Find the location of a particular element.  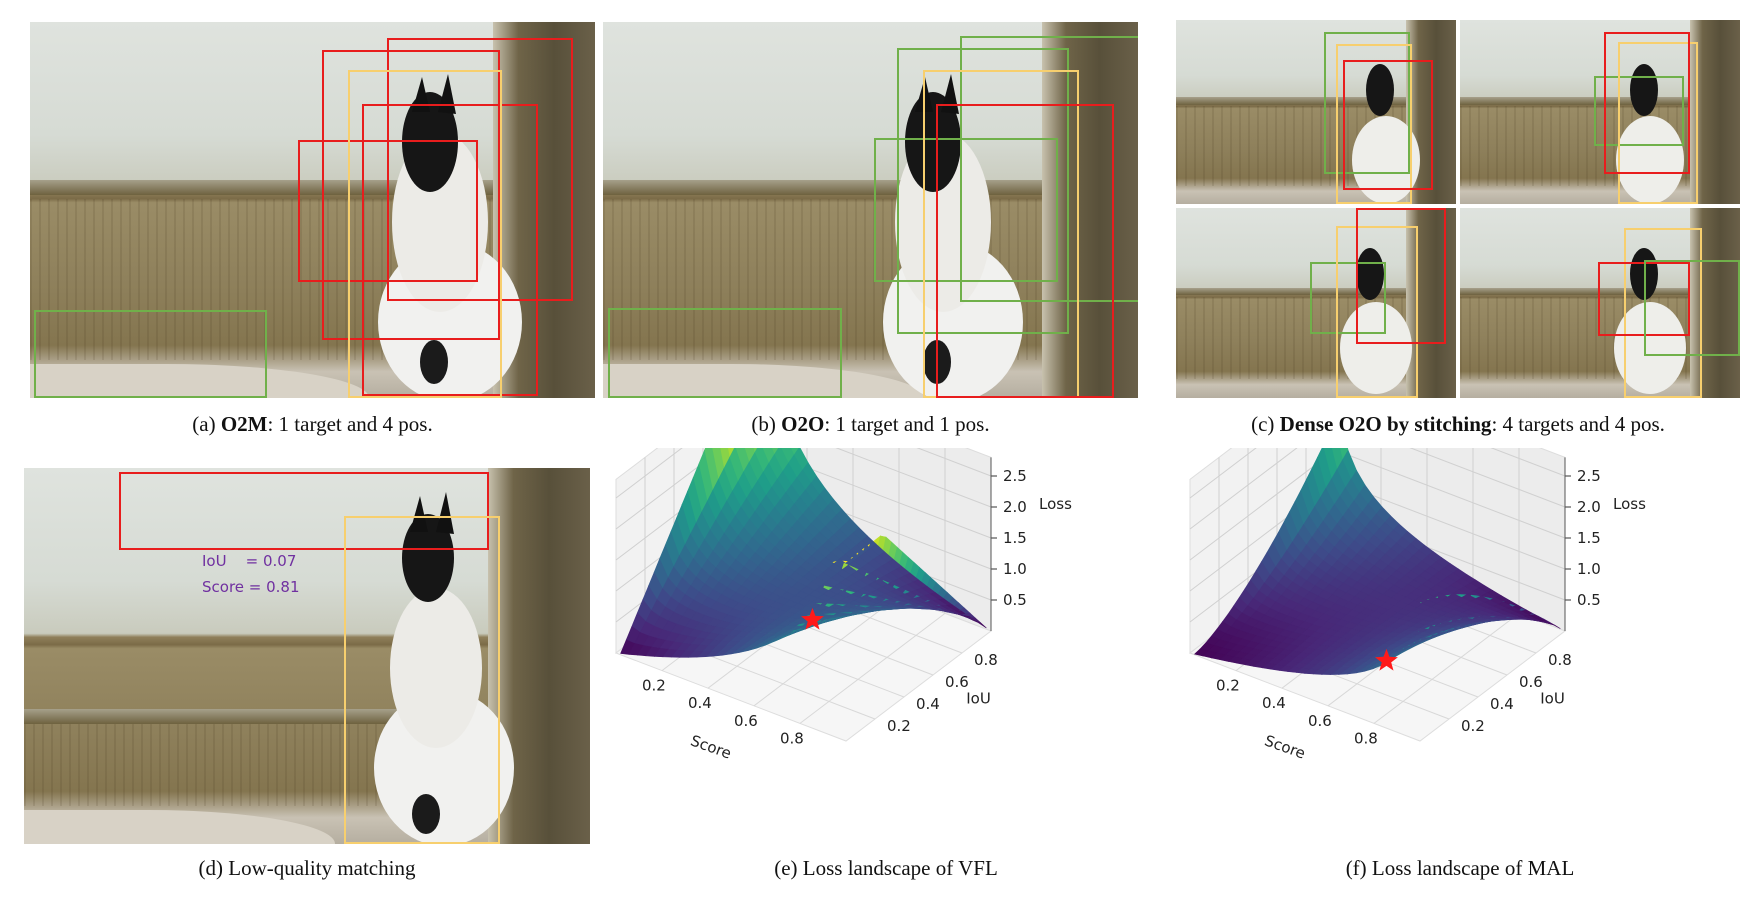

caption-a: (a) O2M: 1 target and 4 pos. is located at coordinates (312, 424).